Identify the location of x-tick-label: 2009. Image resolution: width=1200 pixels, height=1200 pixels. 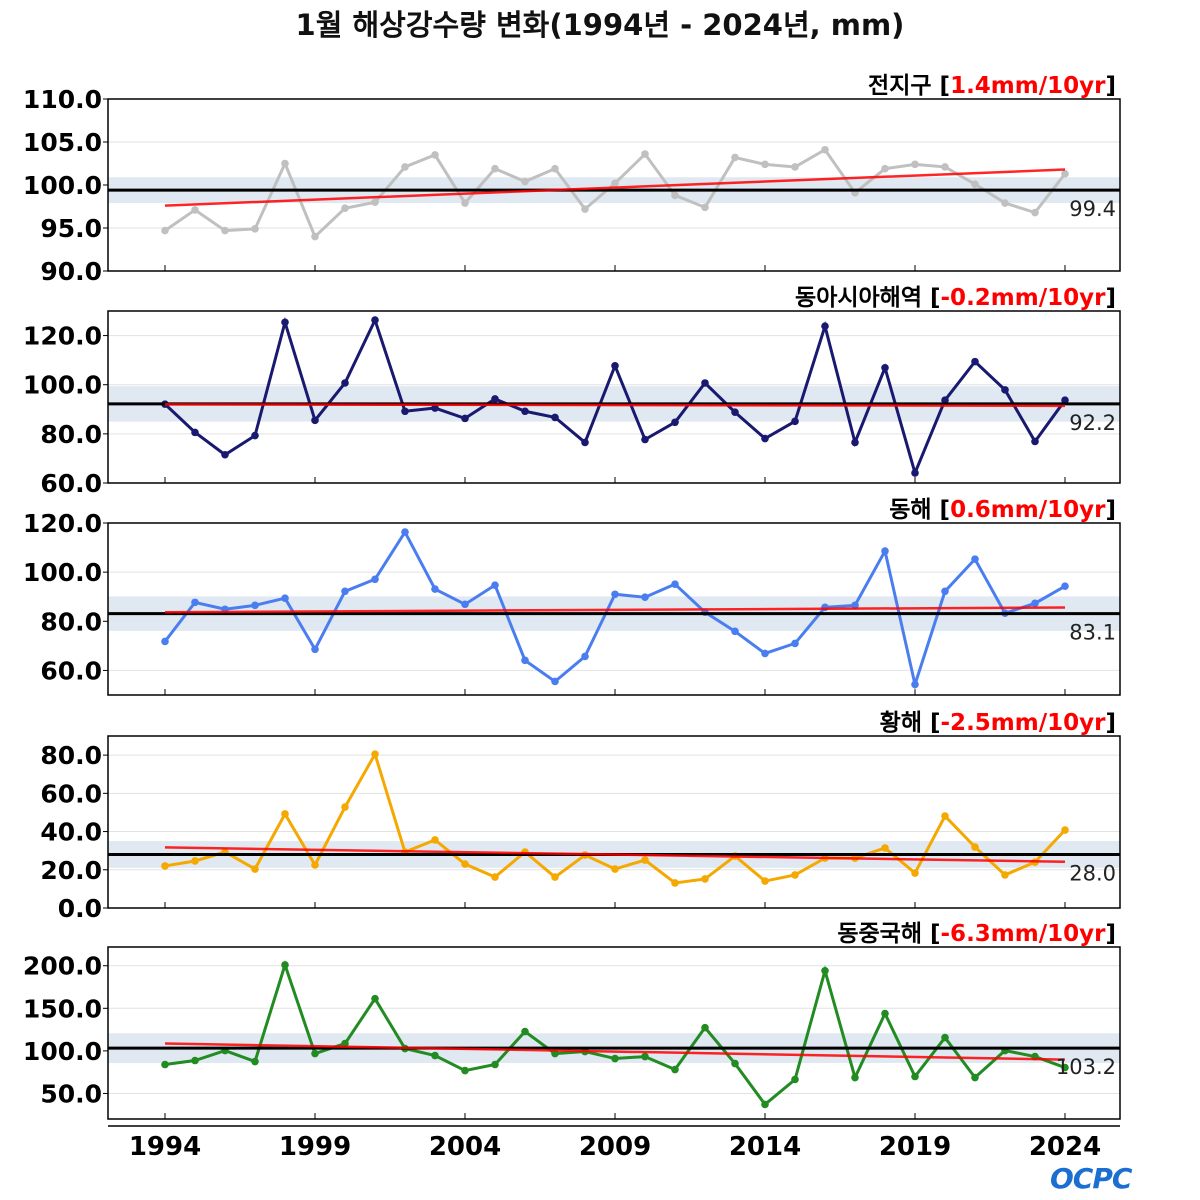
(615, 1147).